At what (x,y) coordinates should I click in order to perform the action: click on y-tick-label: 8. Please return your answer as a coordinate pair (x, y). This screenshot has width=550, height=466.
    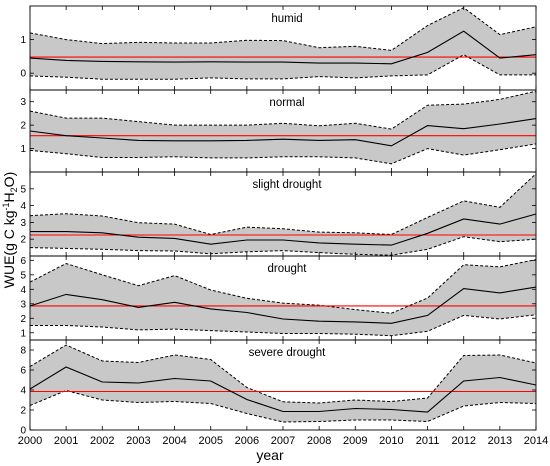
    Looking at the image, I should click on (23, 351).